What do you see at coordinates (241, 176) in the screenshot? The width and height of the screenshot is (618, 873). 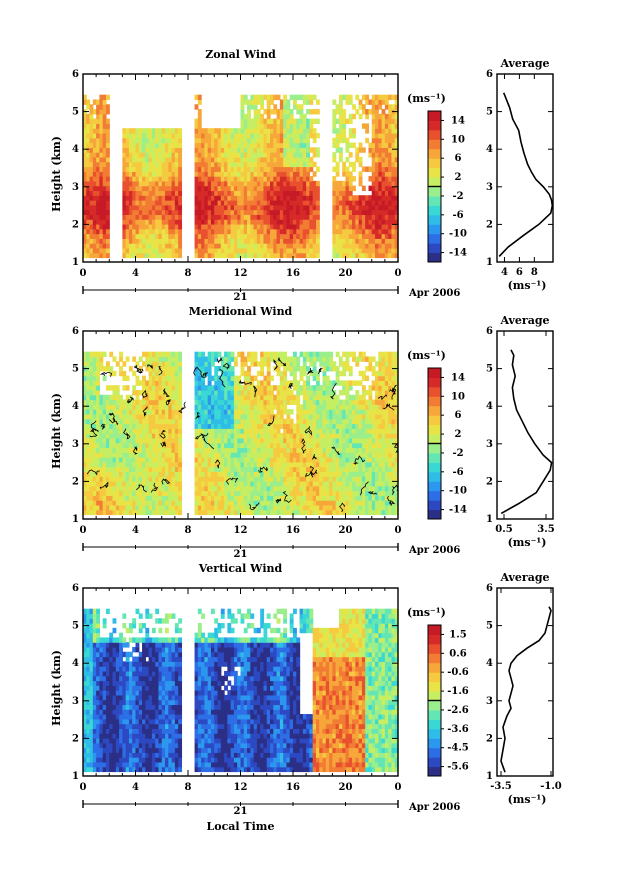 I see `heatmap-cells` at bounding box center [241, 176].